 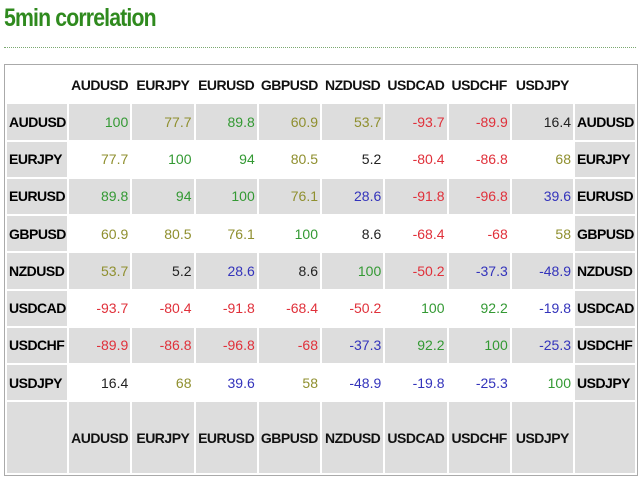 What do you see at coordinates (605, 308) in the screenshot?
I see `row-label-right: USDCAD` at bounding box center [605, 308].